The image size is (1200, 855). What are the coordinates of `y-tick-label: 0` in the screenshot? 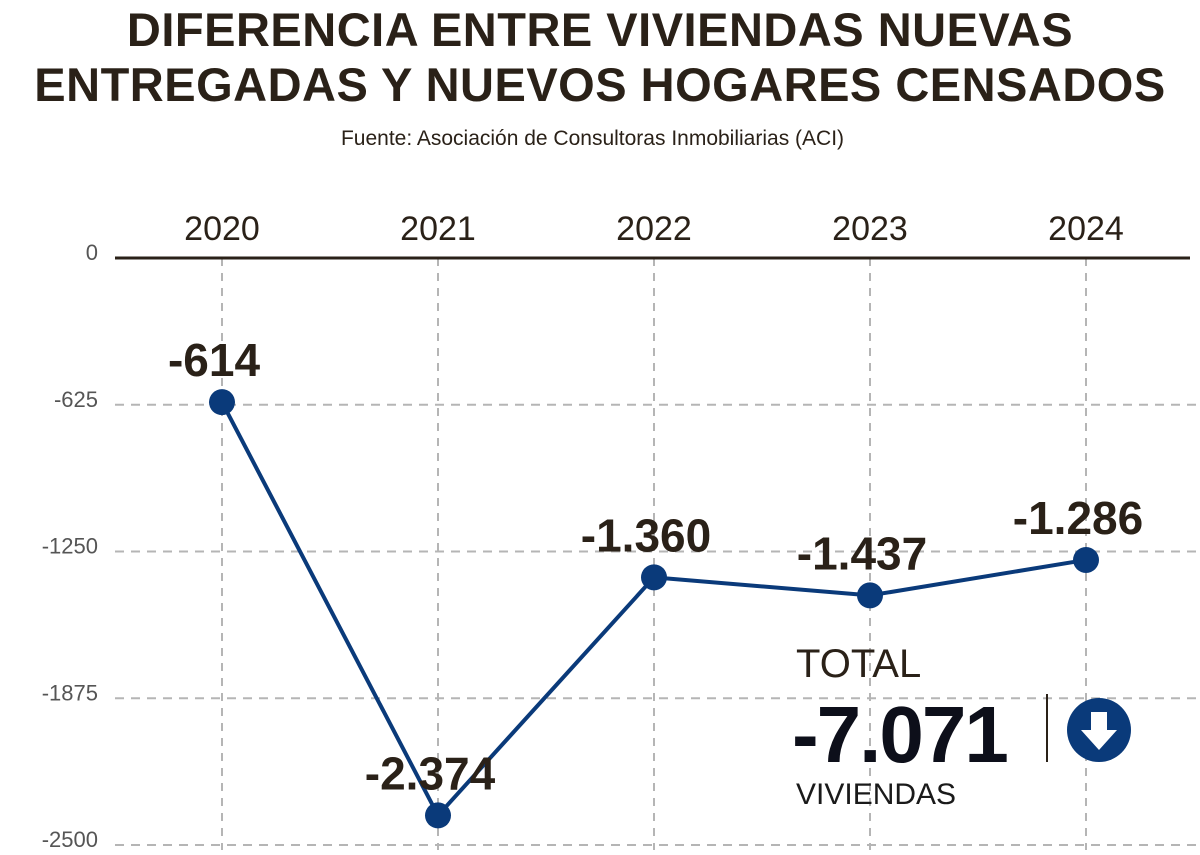 It's located at (92, 252).